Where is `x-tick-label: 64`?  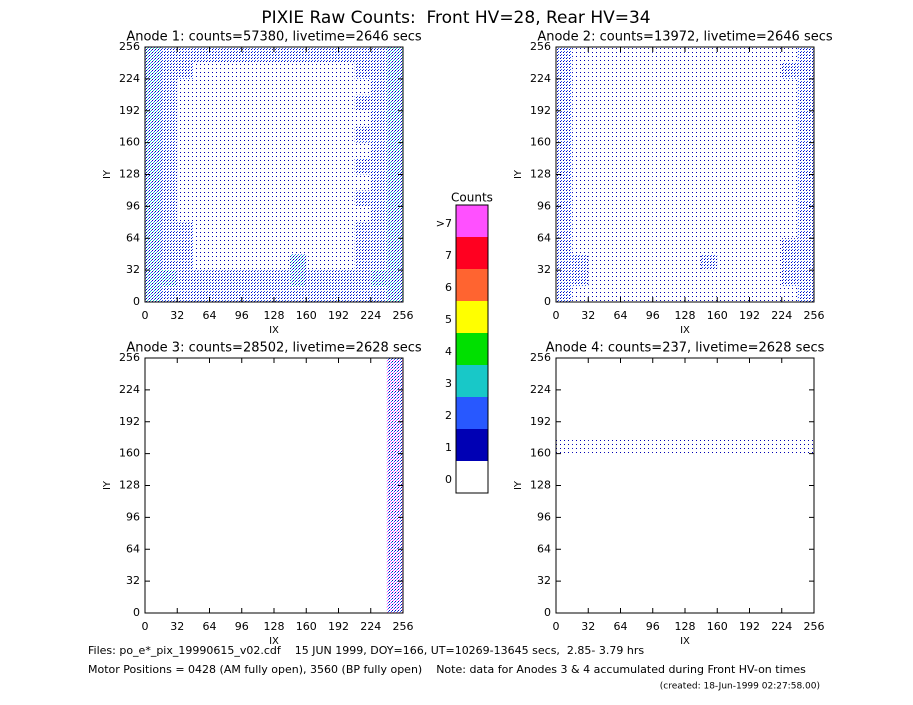
x-tick-label: 64 is located at coordinates (621, 626).